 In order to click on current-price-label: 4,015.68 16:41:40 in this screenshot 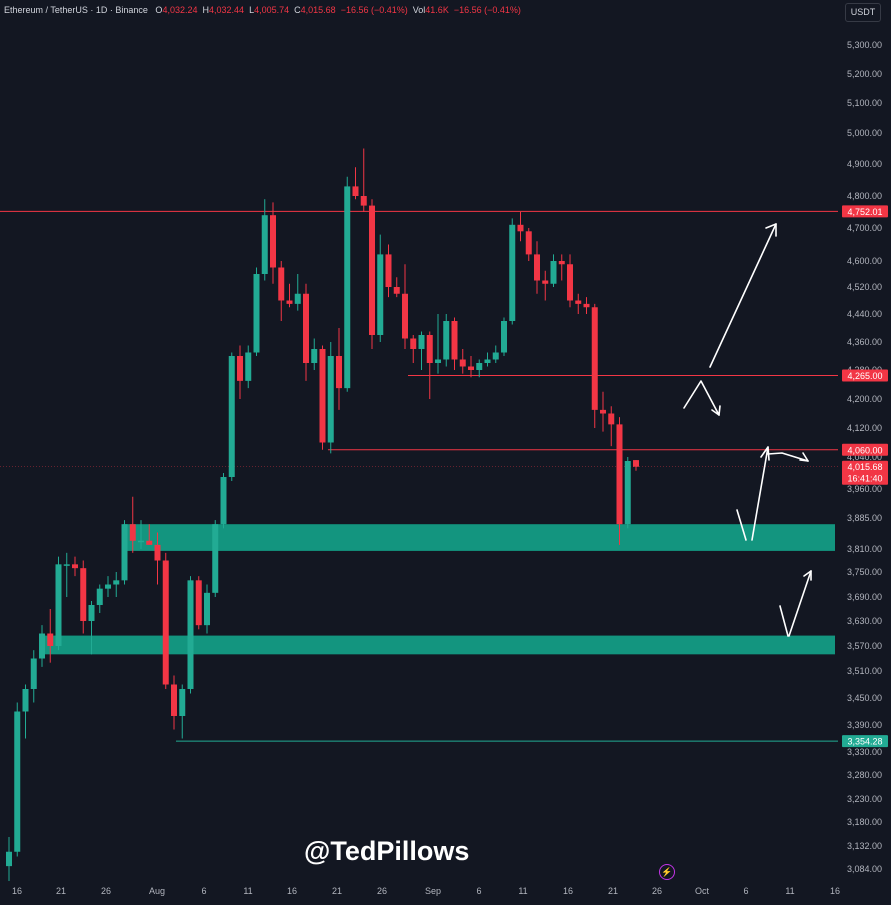, I will do `click(865, 472)`.